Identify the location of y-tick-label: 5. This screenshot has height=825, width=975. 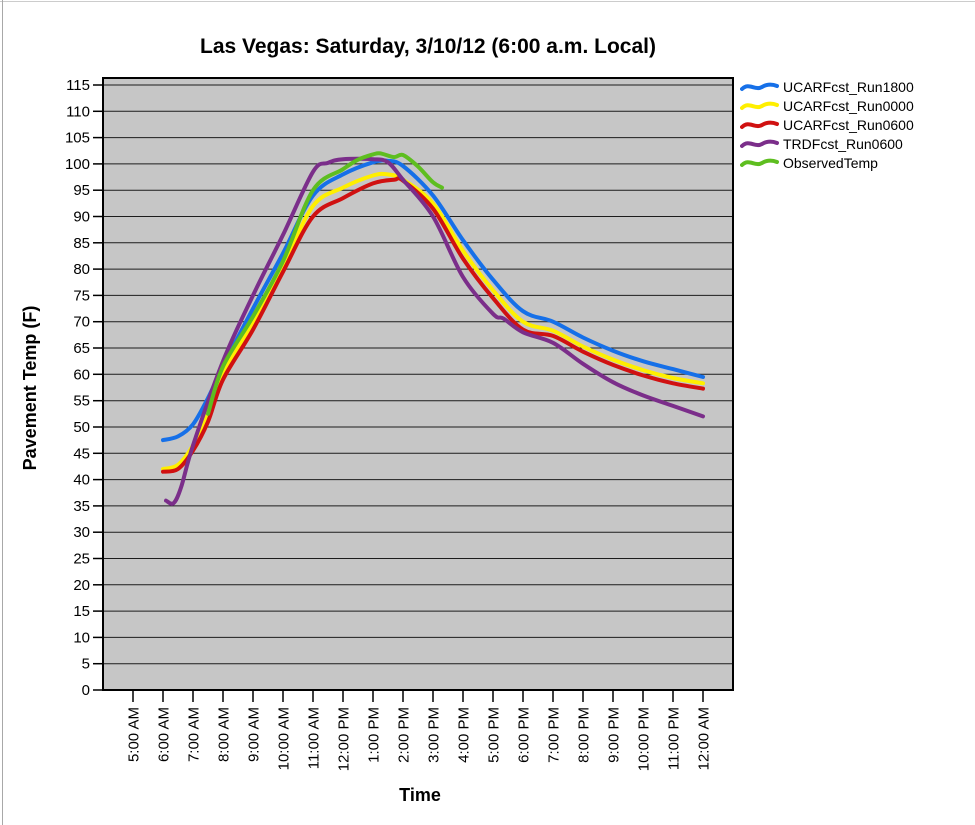
(86, 664).